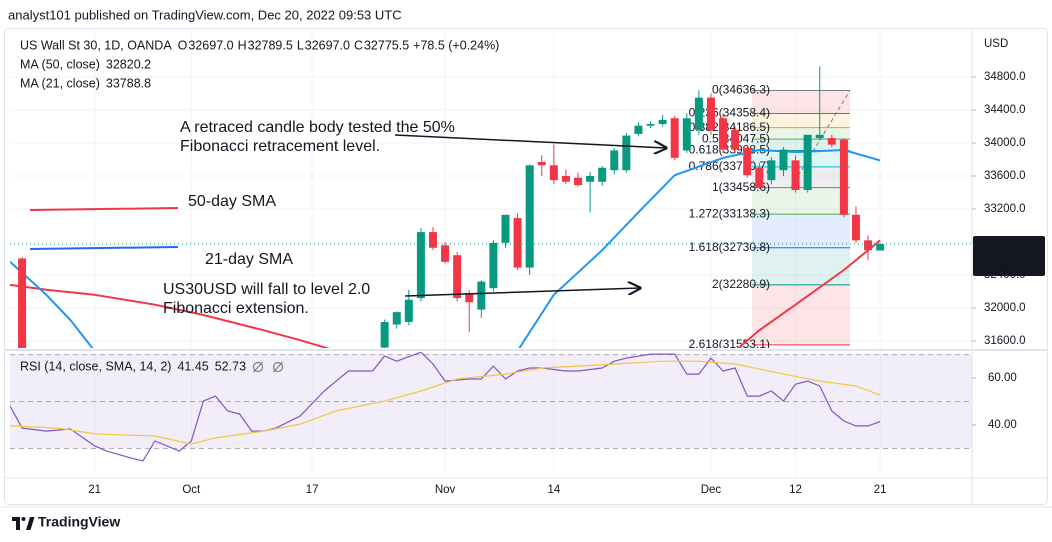 This screenshot has width=1052, height=542. Describe the element at coordinates (327, 45) in the screenshot. I see `ohlc-value: 32697.0` at that location.